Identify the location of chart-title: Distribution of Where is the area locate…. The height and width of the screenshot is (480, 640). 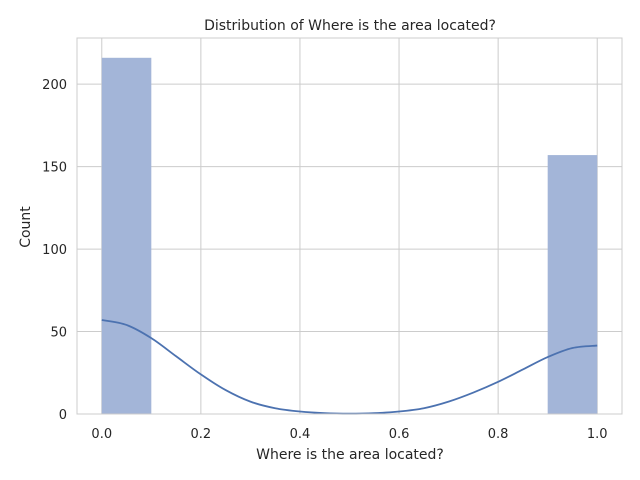
(350, 26).